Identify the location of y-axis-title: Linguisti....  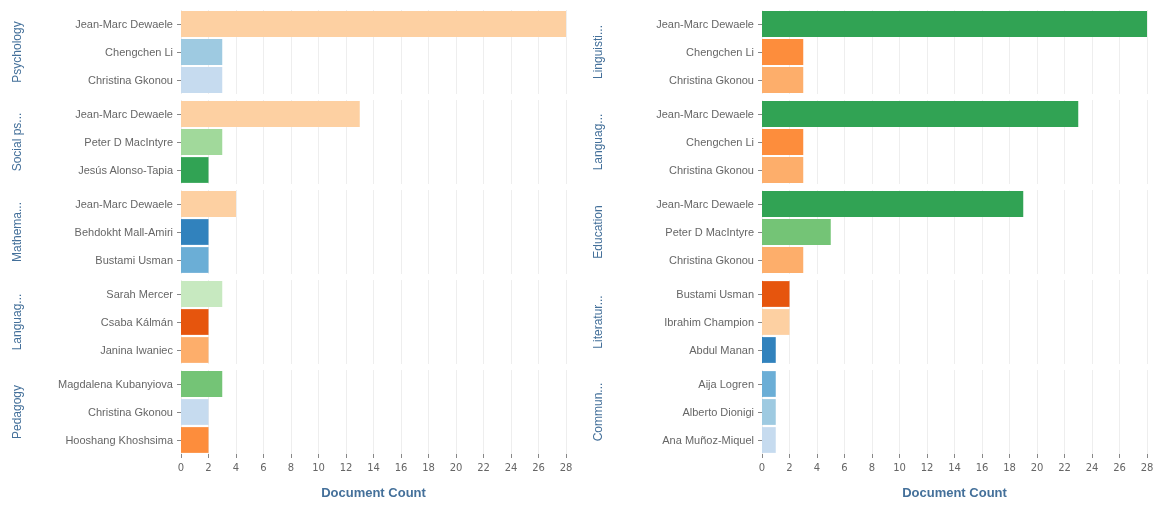
(598, 52).